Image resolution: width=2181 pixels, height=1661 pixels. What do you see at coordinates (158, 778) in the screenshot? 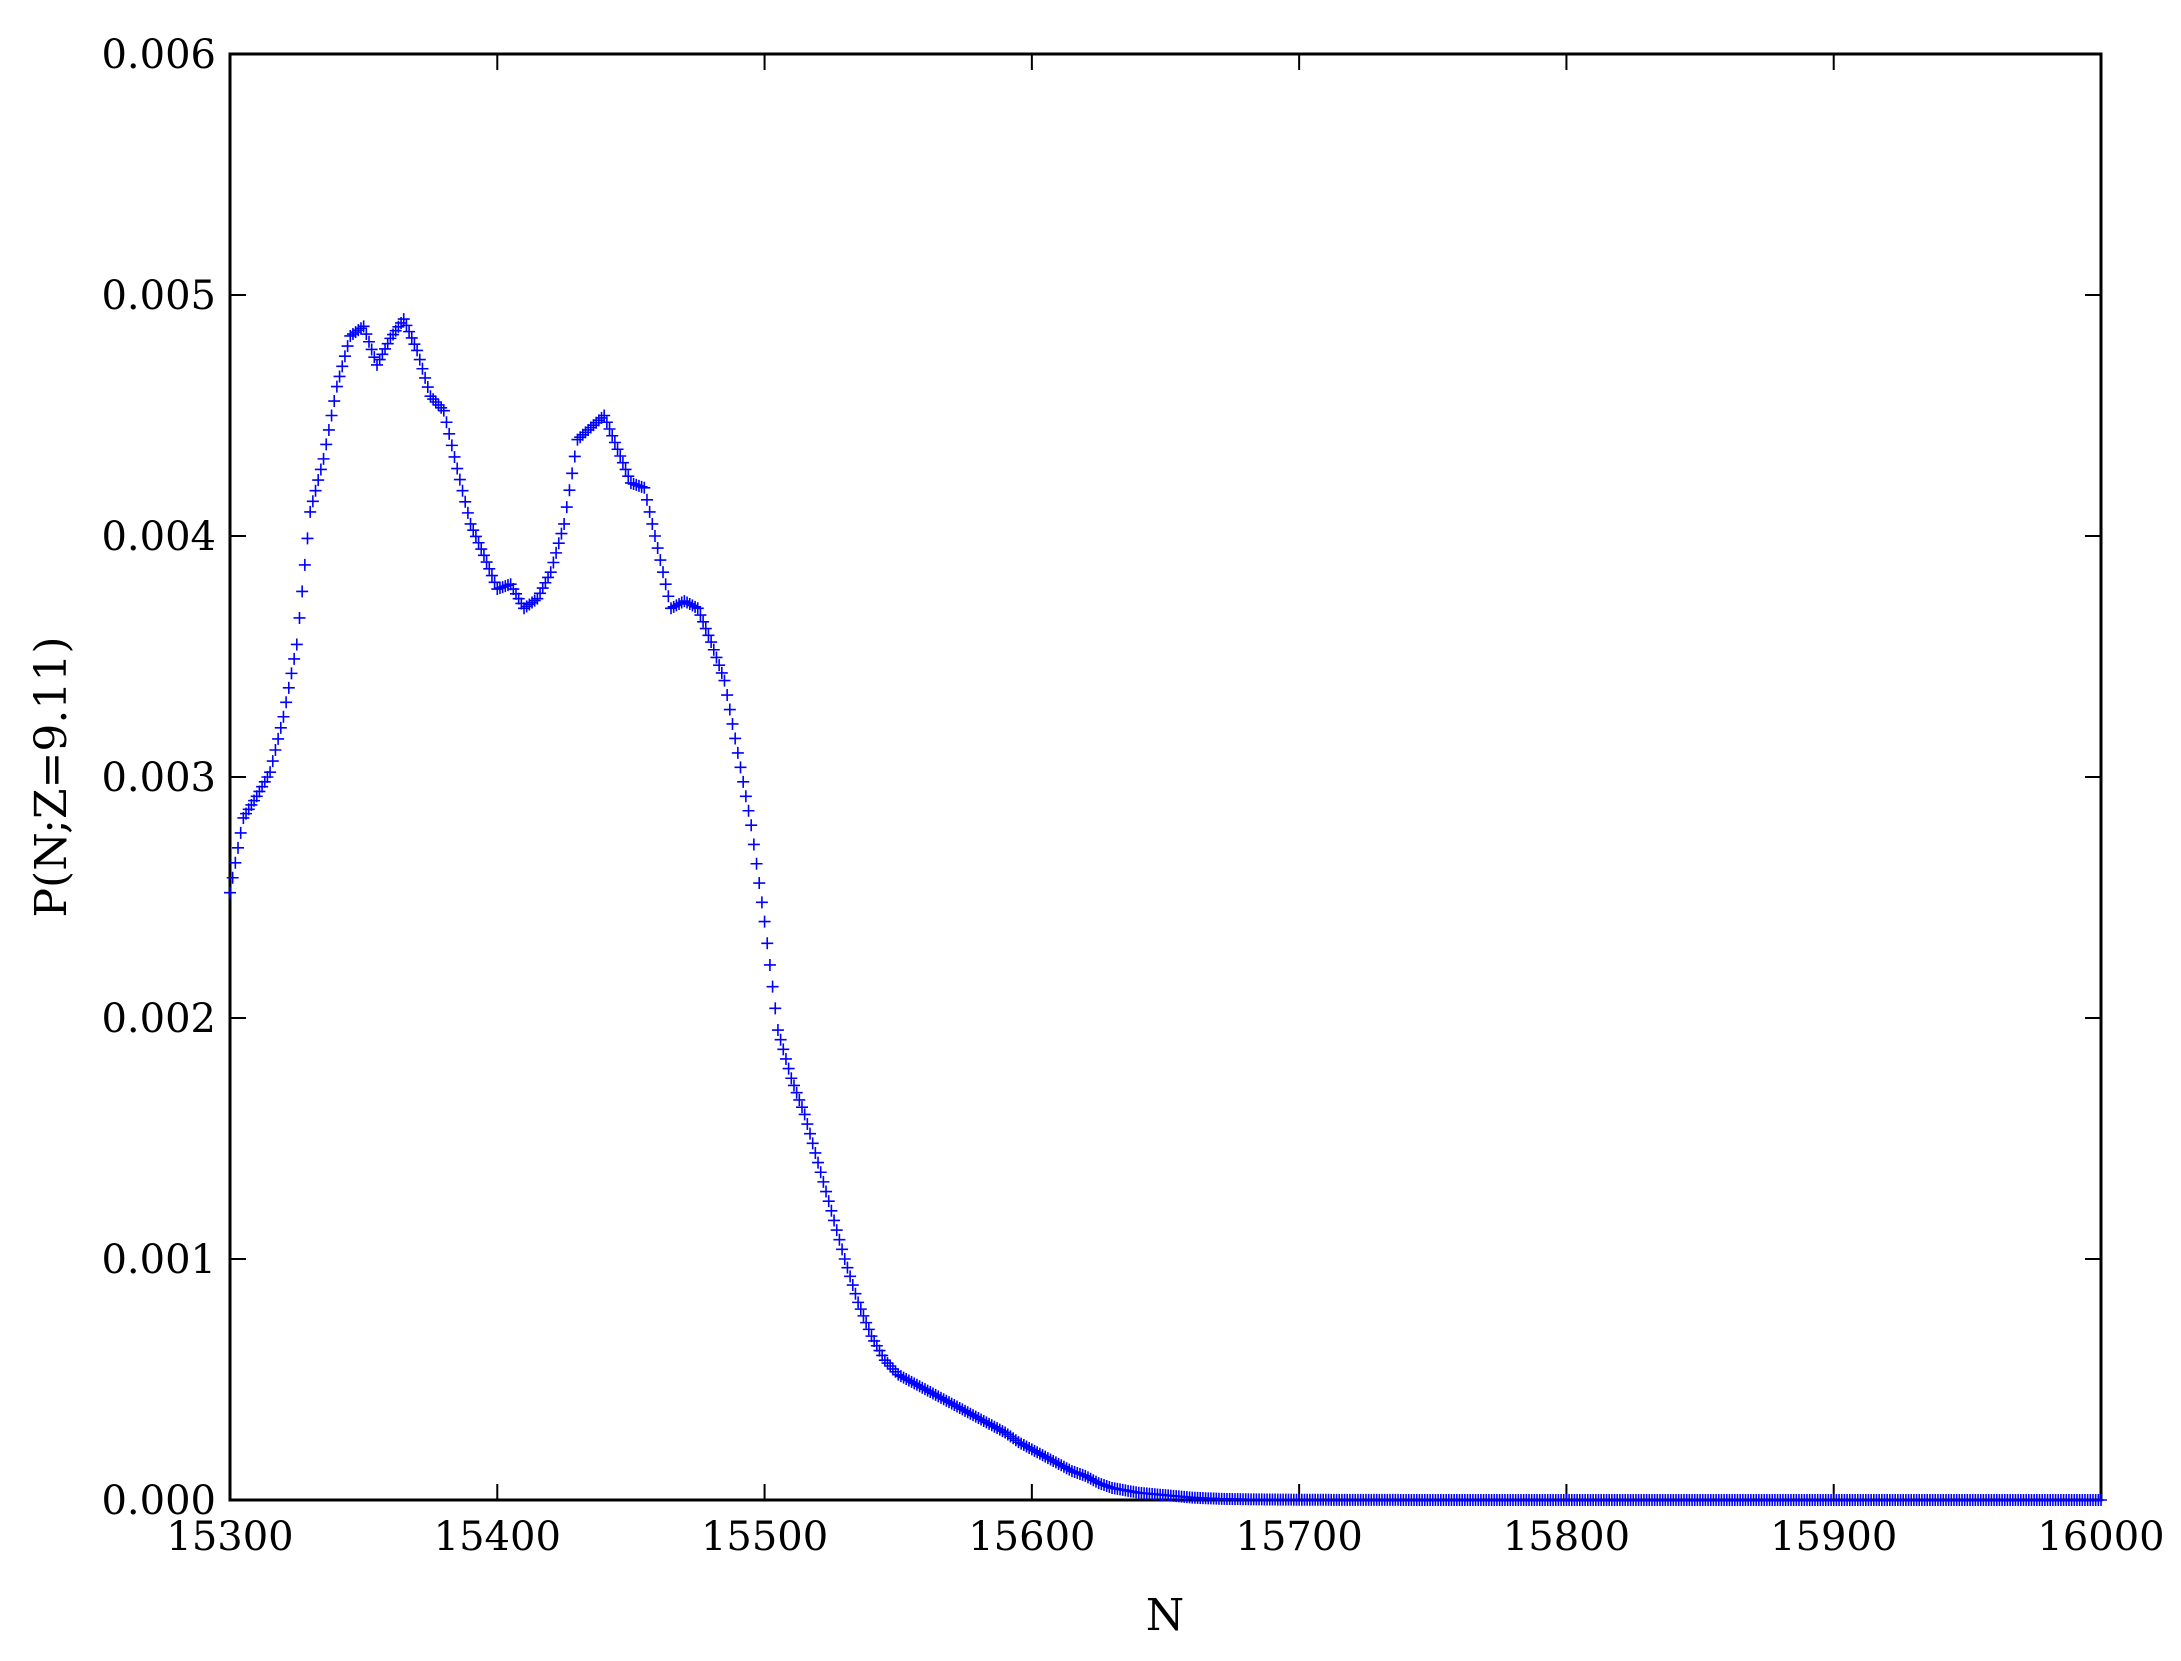
I see `y-tick-label: 0.003` at bounding box center [158, 778].